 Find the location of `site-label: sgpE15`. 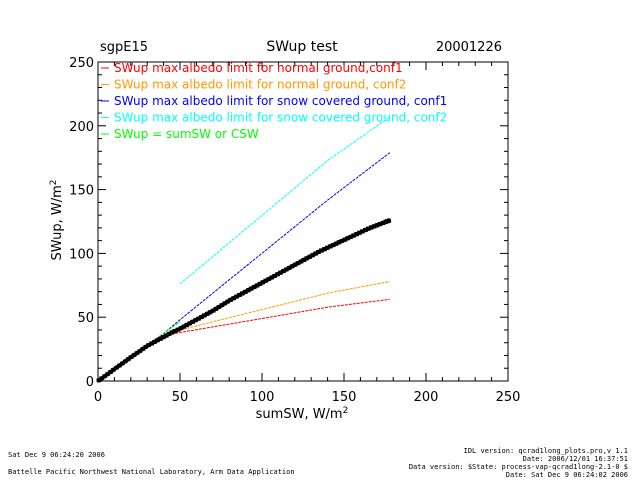

site-label: sgpE15 is located at coordinates (124, 47).